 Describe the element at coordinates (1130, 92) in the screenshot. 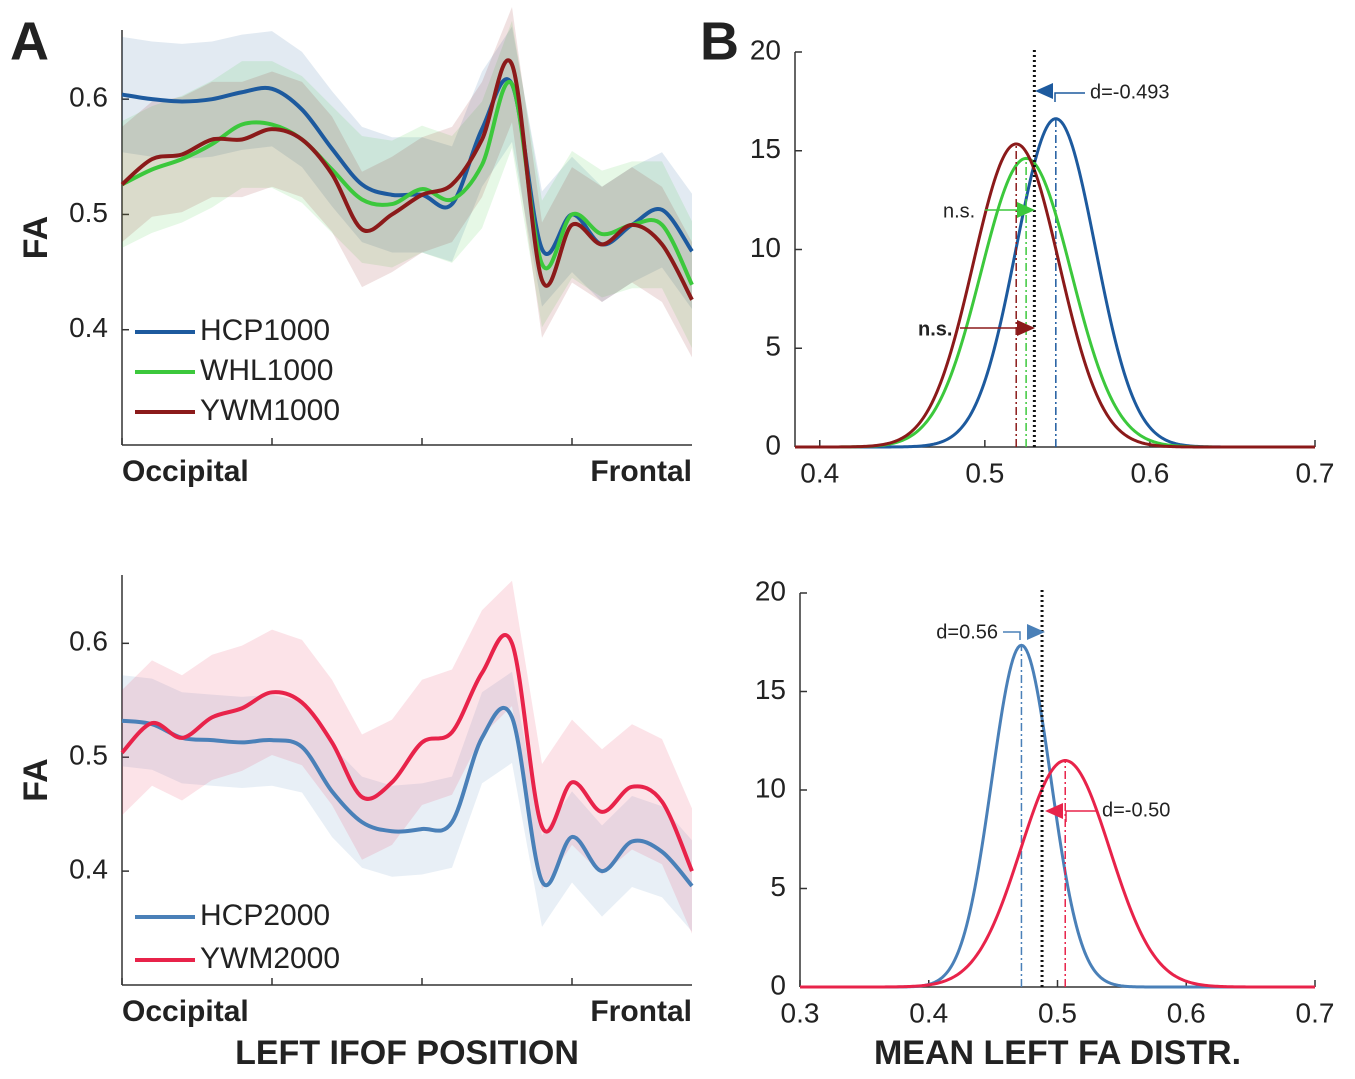

I see `annotation: d=-0.493` at that location.